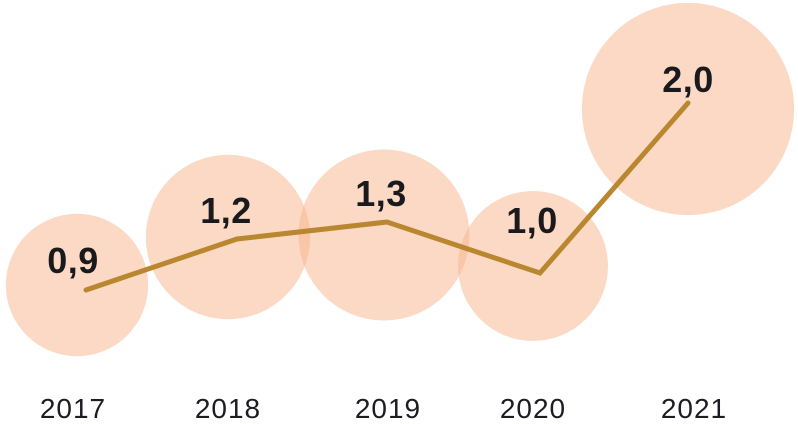 The height and width of the screenshot is (424, 798). What do you see at coordinates (694, 408) in the screenshot?
I see `year-label-2021: 2021` at bounding box center [694, 408].